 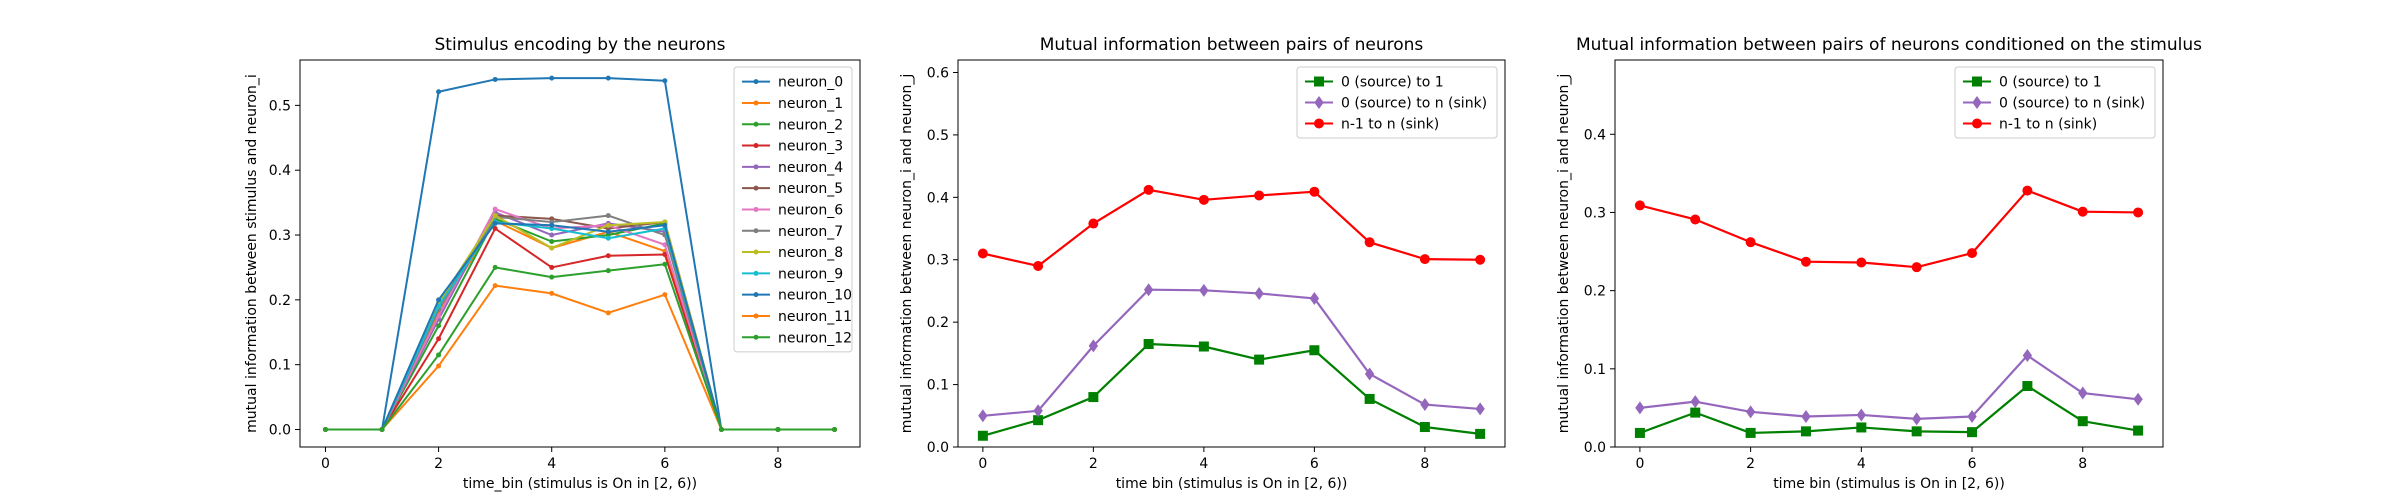 I want to click on x-tick-label: 2, so click(x=1093, y=464).